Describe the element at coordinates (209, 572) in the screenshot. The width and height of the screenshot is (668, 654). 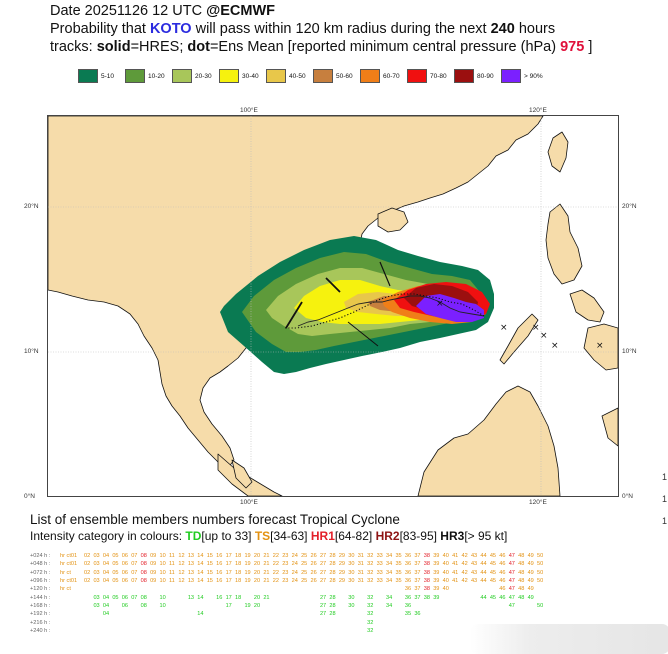
I see `table-cell: 15` at that location.